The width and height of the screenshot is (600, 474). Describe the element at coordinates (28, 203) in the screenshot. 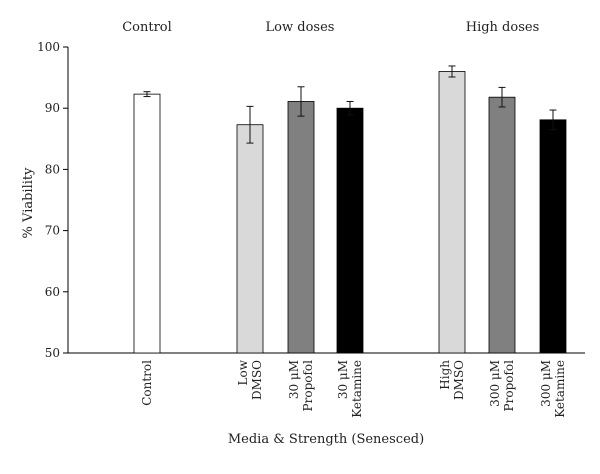

I see `y-axis-label: % Viability` at that location.